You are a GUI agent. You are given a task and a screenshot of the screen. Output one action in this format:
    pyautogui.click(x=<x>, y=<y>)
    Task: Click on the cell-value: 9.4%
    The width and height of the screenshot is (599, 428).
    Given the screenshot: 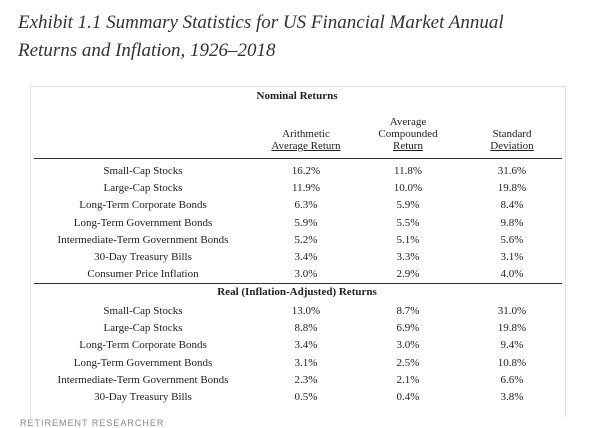 What is the action you would take?
    pyautogui.click(x=512, y=345)
    